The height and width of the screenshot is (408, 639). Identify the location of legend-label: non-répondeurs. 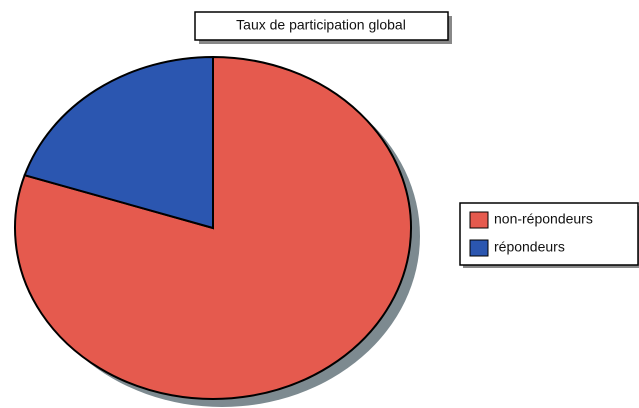
(543, 219).